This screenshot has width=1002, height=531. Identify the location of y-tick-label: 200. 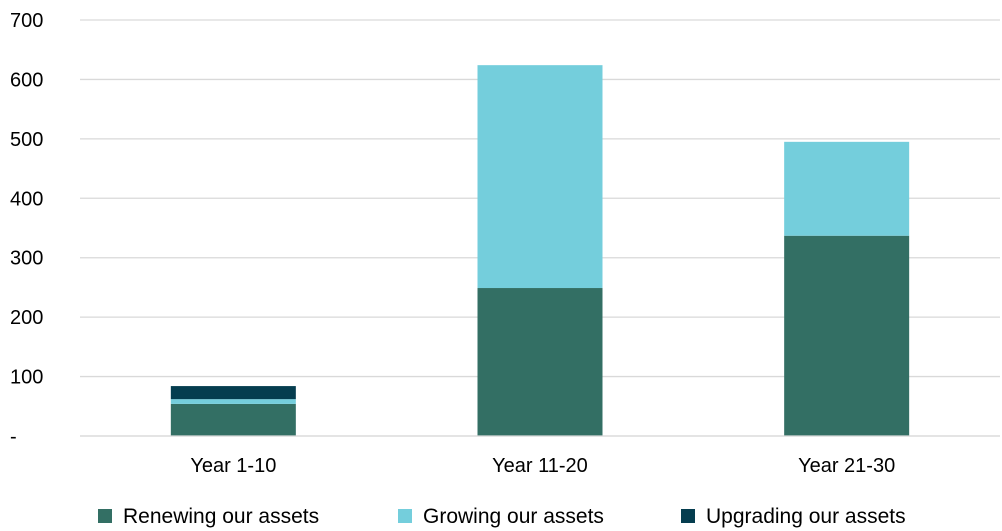
(26, 318).